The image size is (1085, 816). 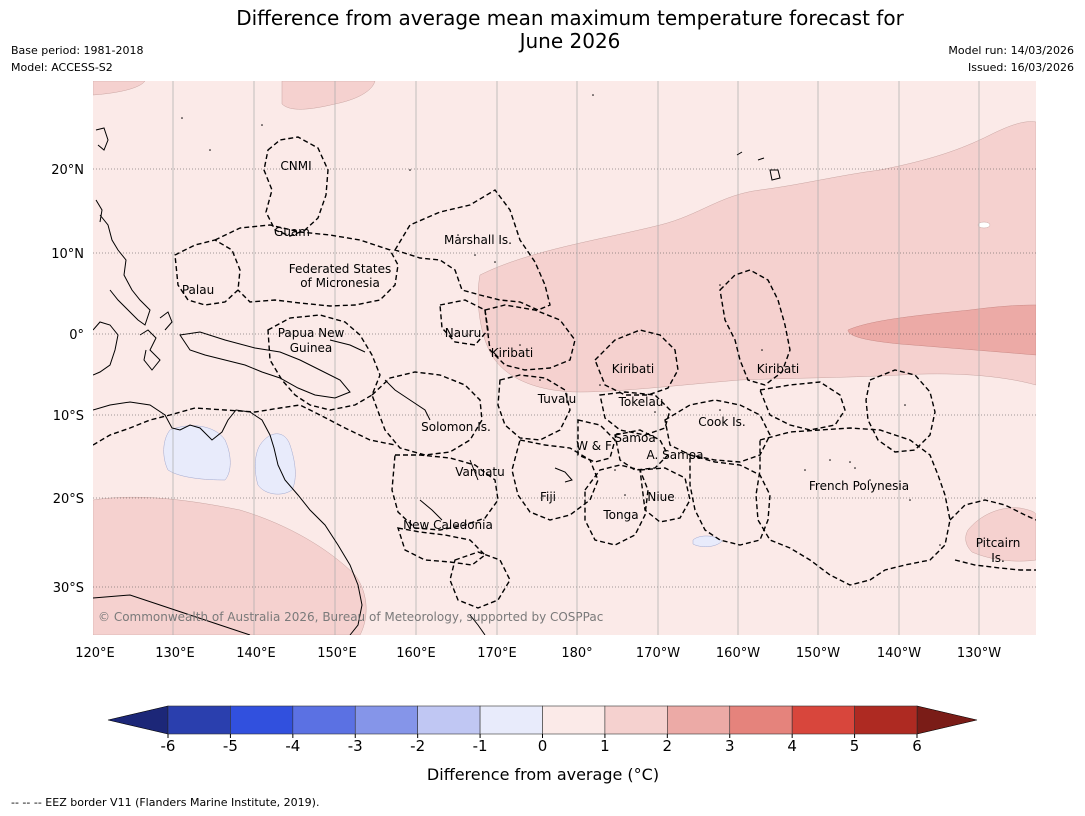 I want to click on base-period: Base period: 1981-2018, so click(x=77, y=50).